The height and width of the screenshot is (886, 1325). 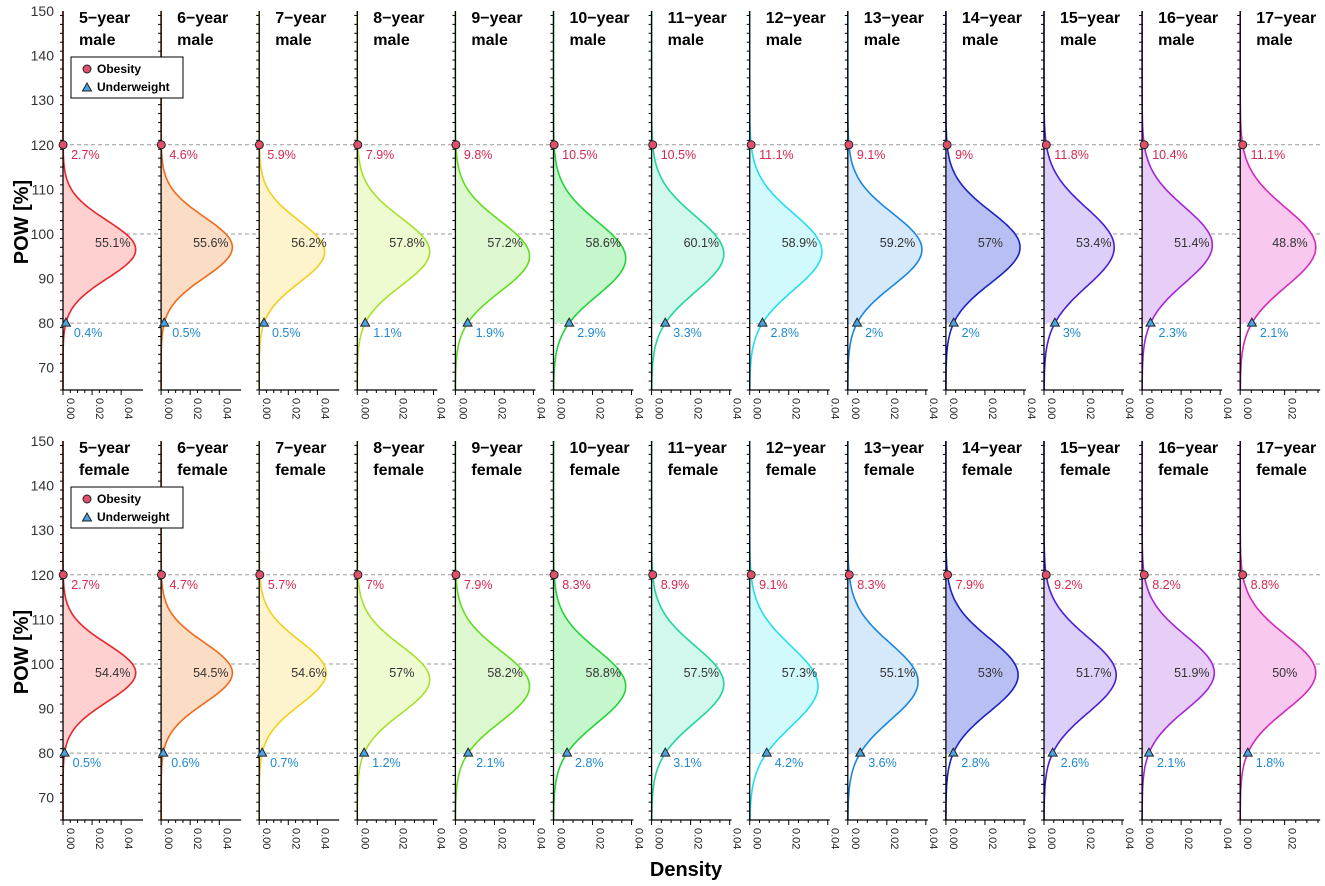 I want to click on normal-percent-label: 58.8%, so click(x=603, y=673).